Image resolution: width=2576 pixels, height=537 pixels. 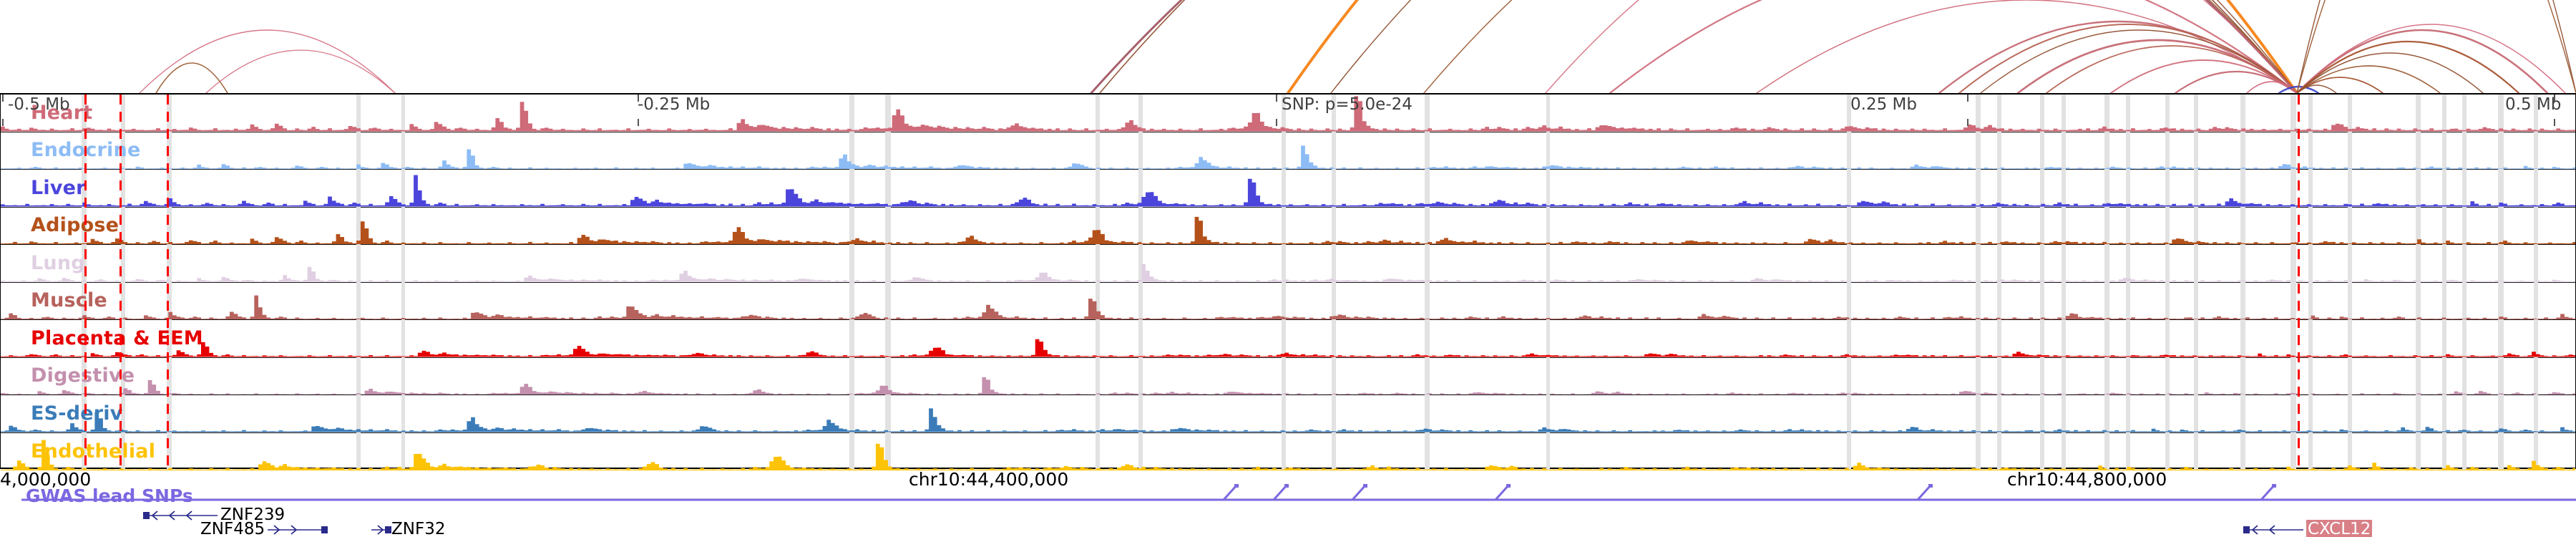 I want to click on track-row: ES-deriv, so click(x=1288, y=414).